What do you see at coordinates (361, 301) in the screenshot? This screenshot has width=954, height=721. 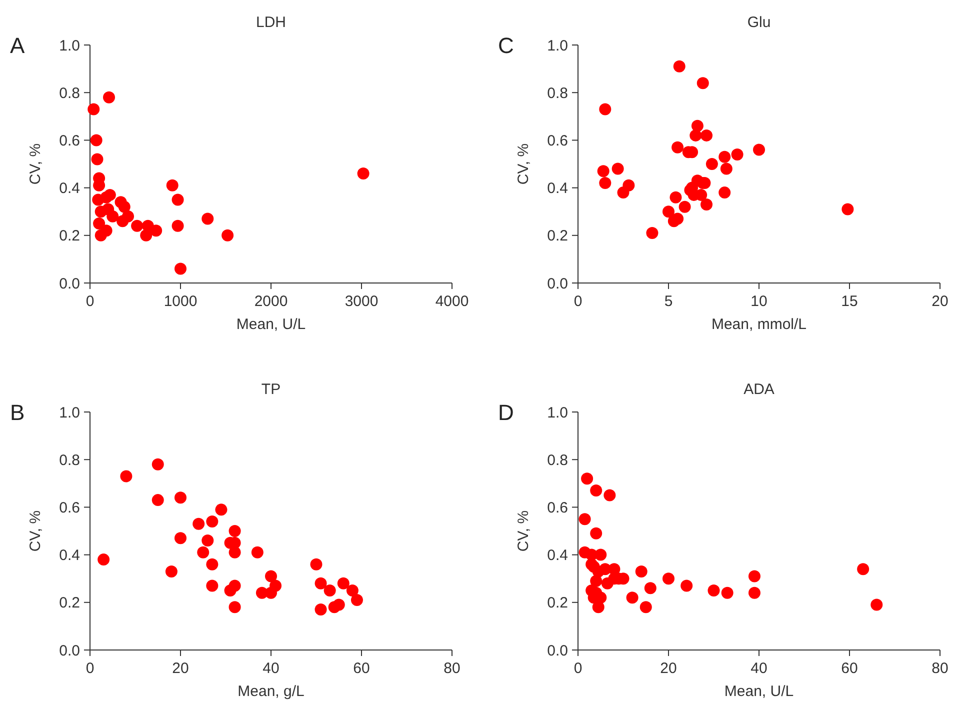 I see `x-tick-label: 3000` at bounding box center [361, 301].